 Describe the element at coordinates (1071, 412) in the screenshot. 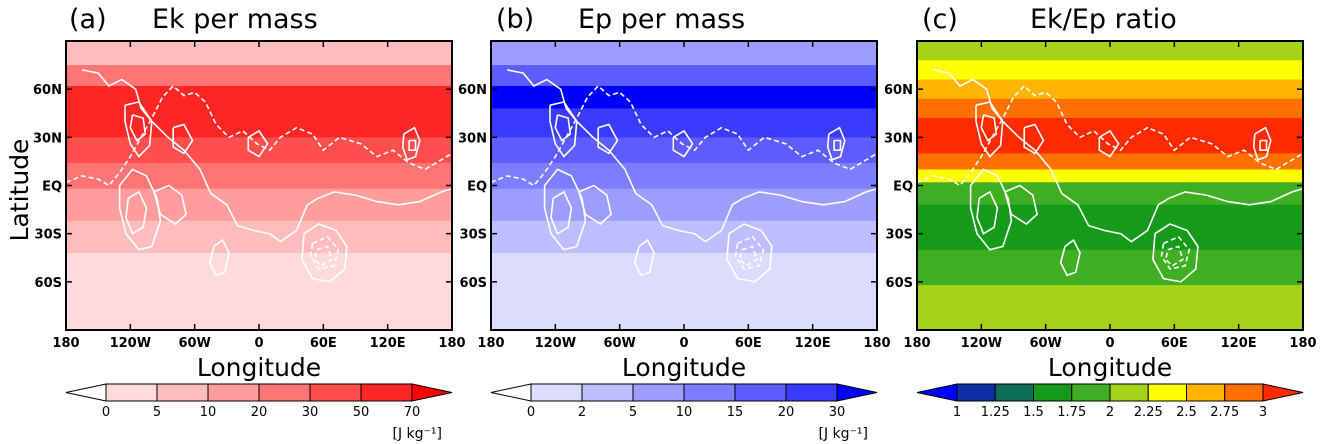

I see `colorbar-tick-label: 1.75` at that location.